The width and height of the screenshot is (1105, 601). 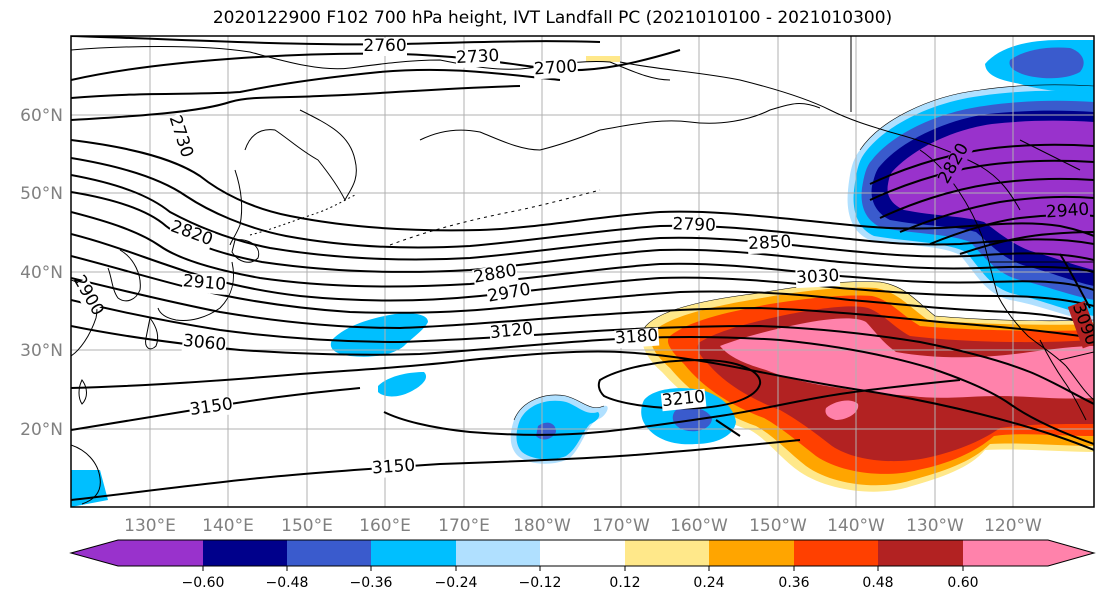 I want to click on lat-label: 30°N, so click(x=41, y=351).